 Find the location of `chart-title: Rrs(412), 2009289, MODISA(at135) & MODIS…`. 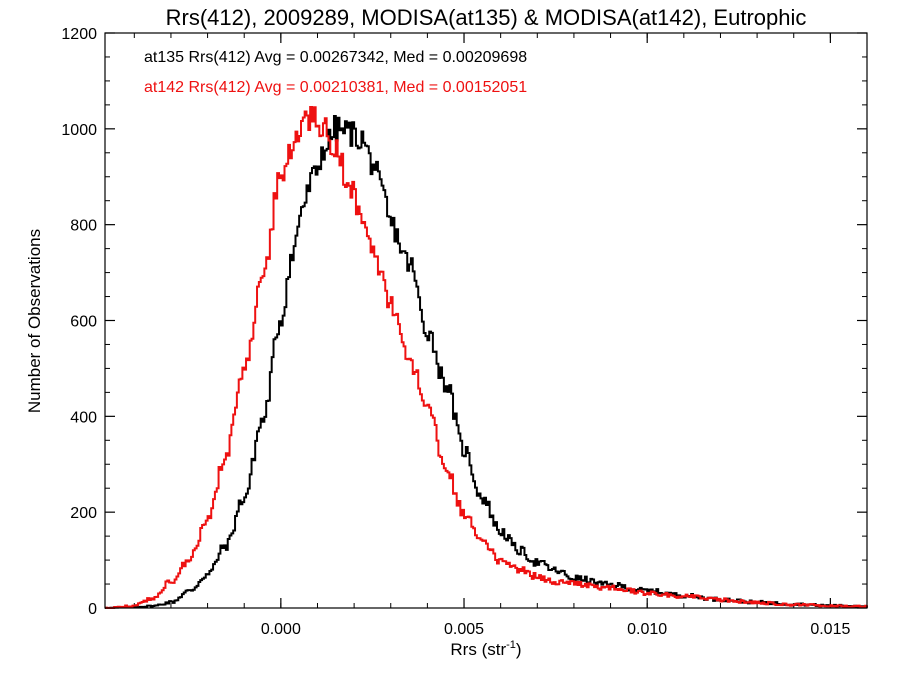

chart-title: Rrs(412), 2009289, MODISA(at135) & MODIS… is located at coordinates (486, 17).